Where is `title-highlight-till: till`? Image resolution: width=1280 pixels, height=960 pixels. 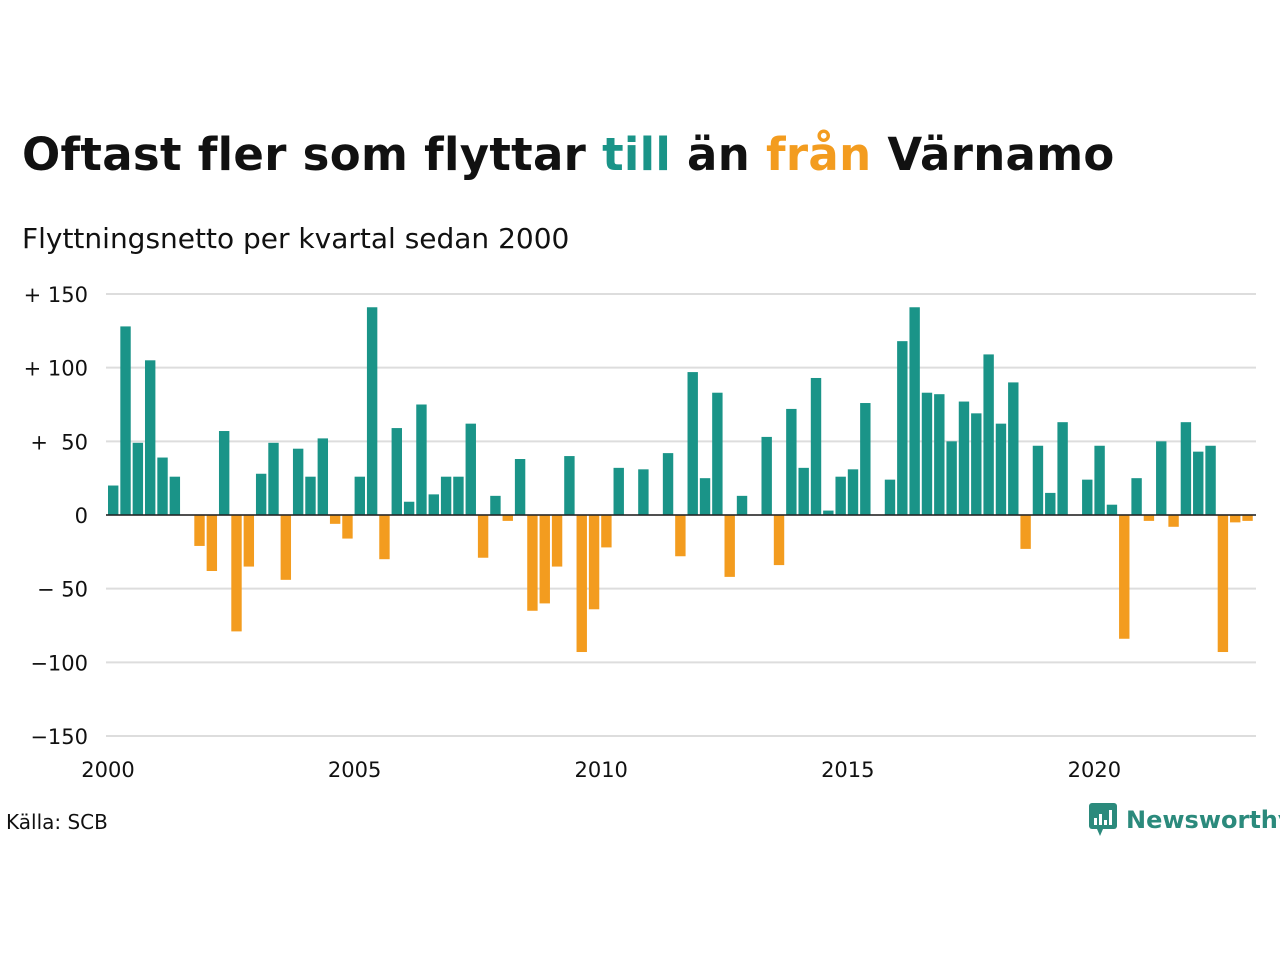 title-highlight-till: till is located at coordinates (637, 154).